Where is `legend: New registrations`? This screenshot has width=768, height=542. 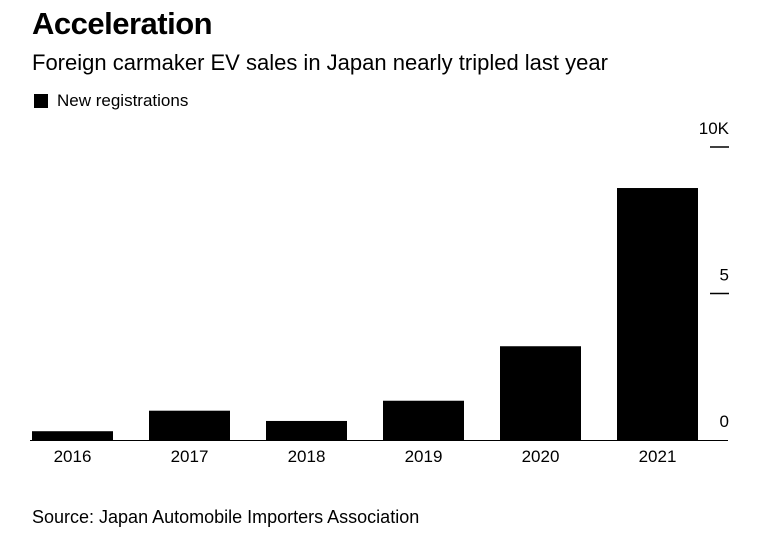
legend: New registrations is located at coordinates (111, 101).